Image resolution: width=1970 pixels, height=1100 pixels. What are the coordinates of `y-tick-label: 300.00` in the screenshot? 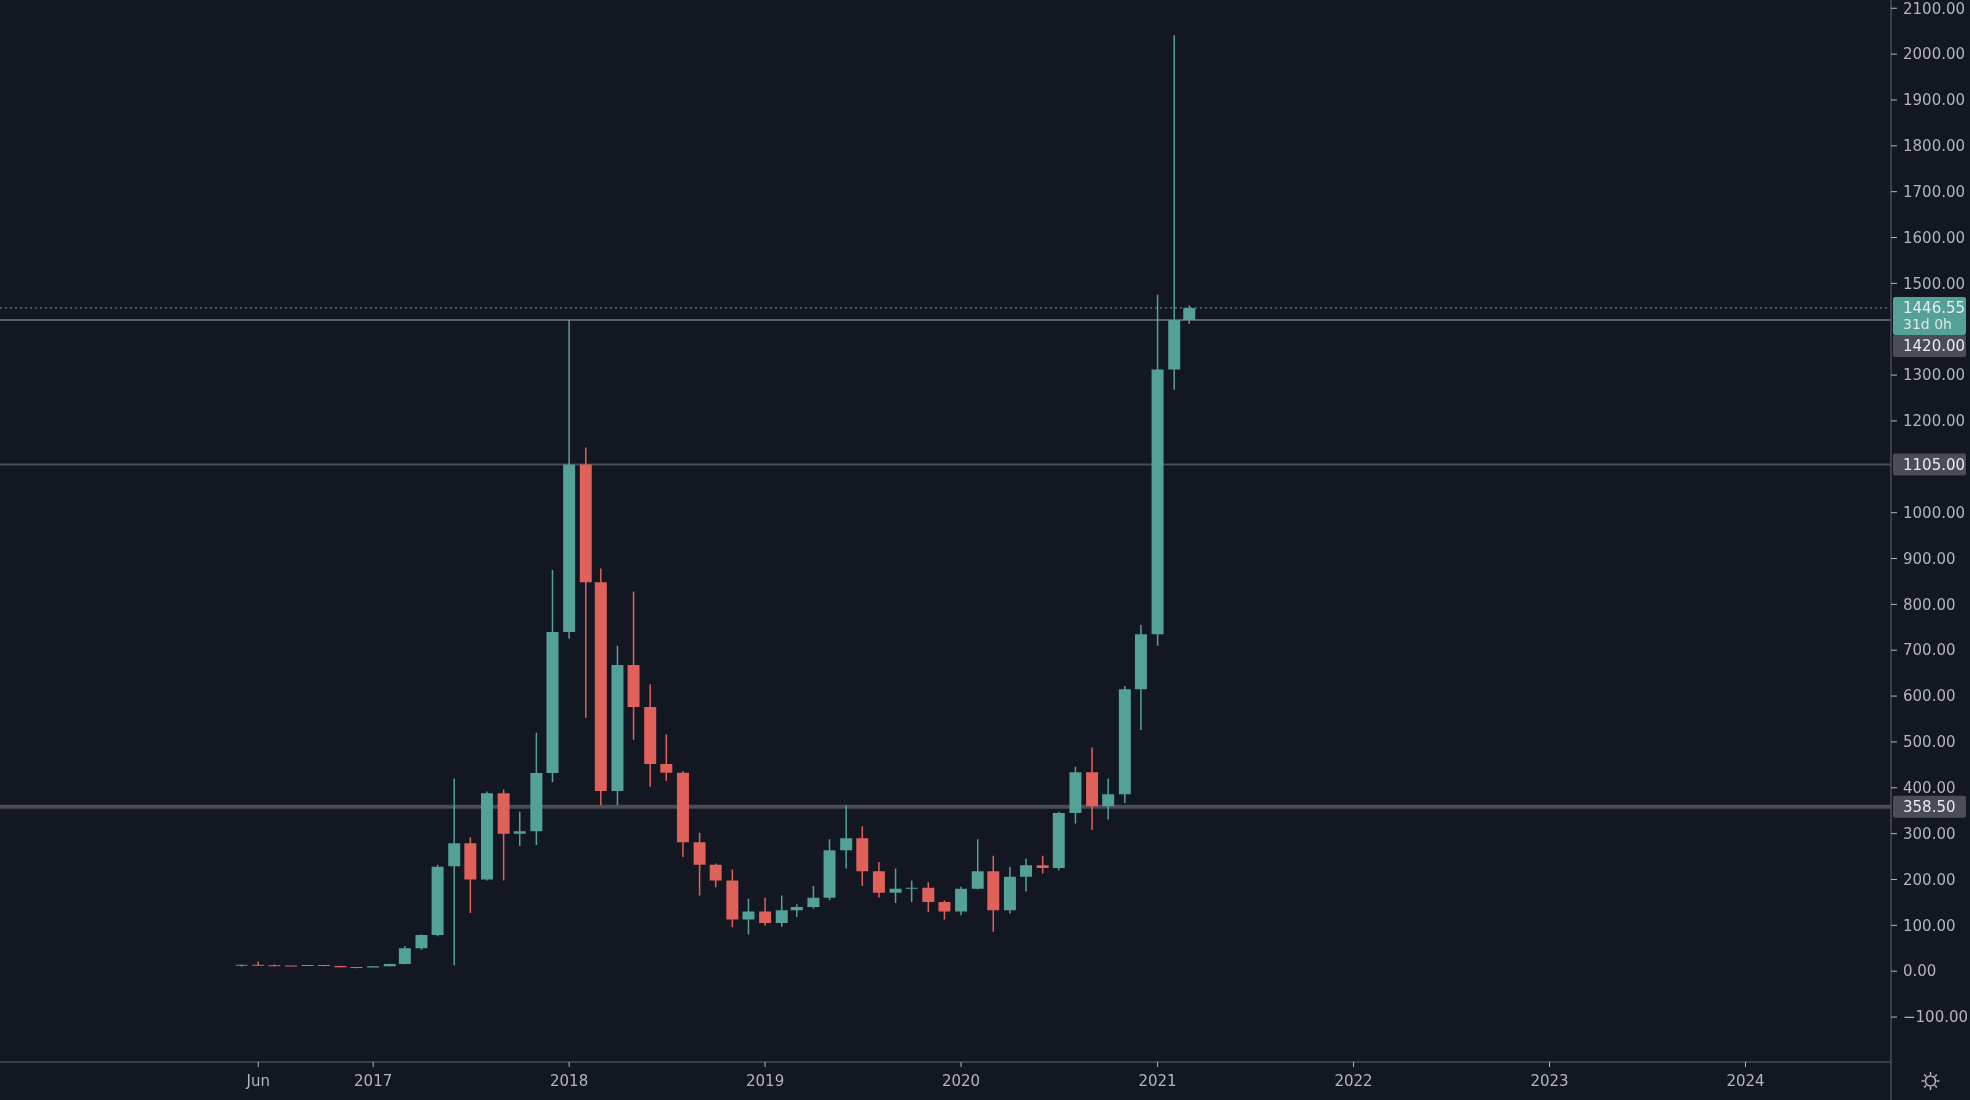 It's located at (1929, 833).